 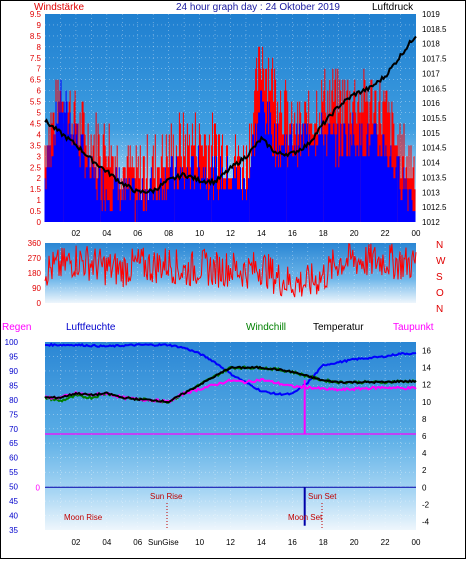 What do you see at coordinates (431, 192) in the screenshot?
I see `pressure-tick-label: 1013` at bounding box center [431, 192].